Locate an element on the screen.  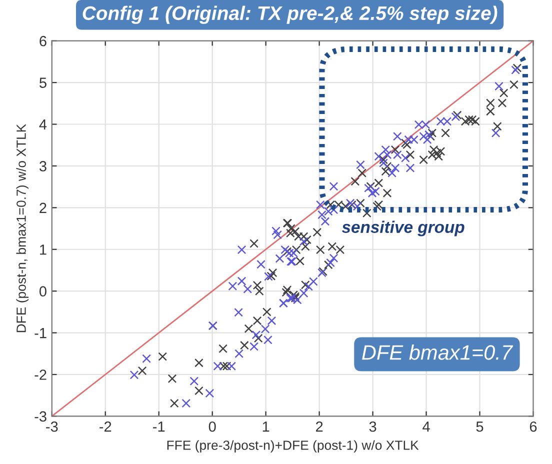
chart-title: Config 1 (Original: TX pre-2,& 2.5% step size) is located at coordinates (290, 15).